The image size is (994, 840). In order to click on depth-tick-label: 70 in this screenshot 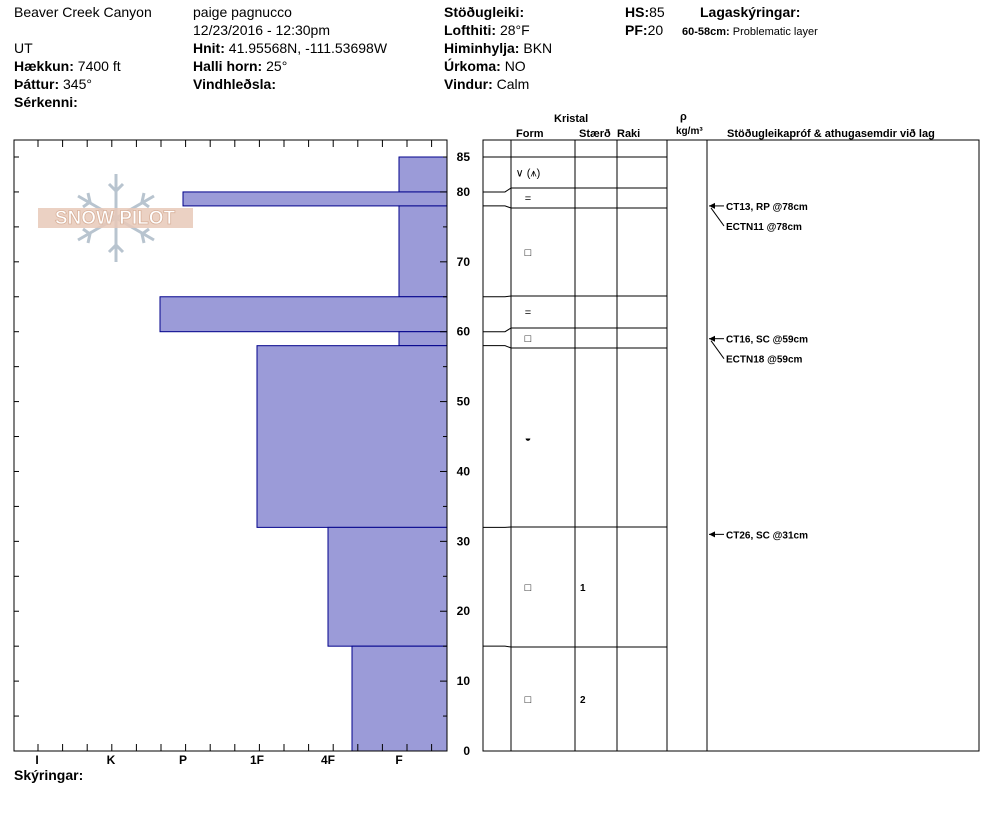, I will do `click(464, 262)`.